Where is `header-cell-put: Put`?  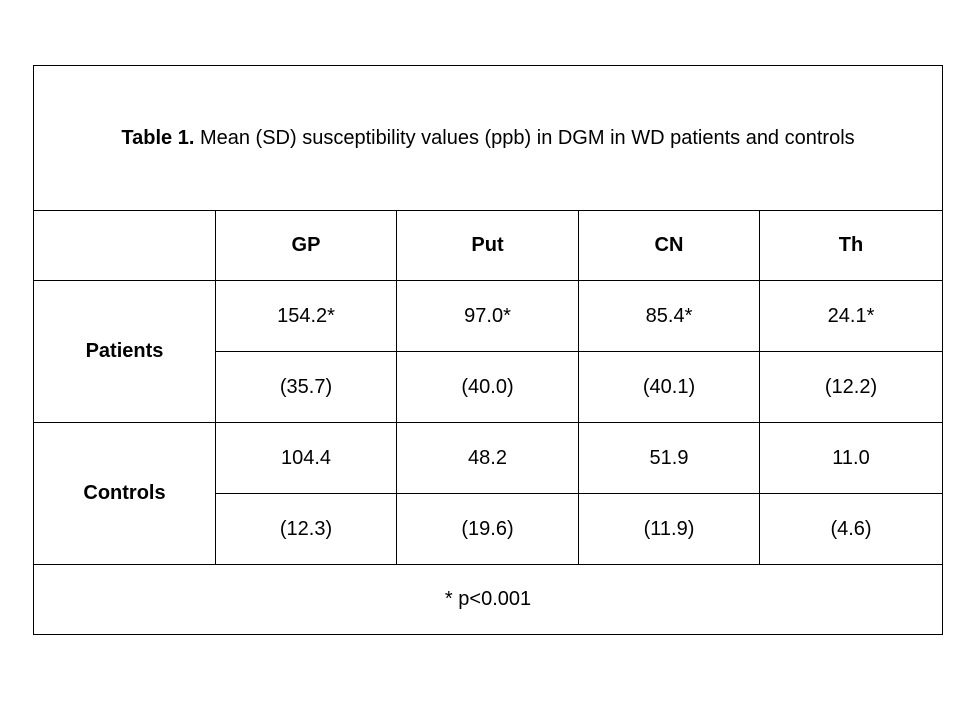 header-cell-put: Put is located at coordinates (487, 245).